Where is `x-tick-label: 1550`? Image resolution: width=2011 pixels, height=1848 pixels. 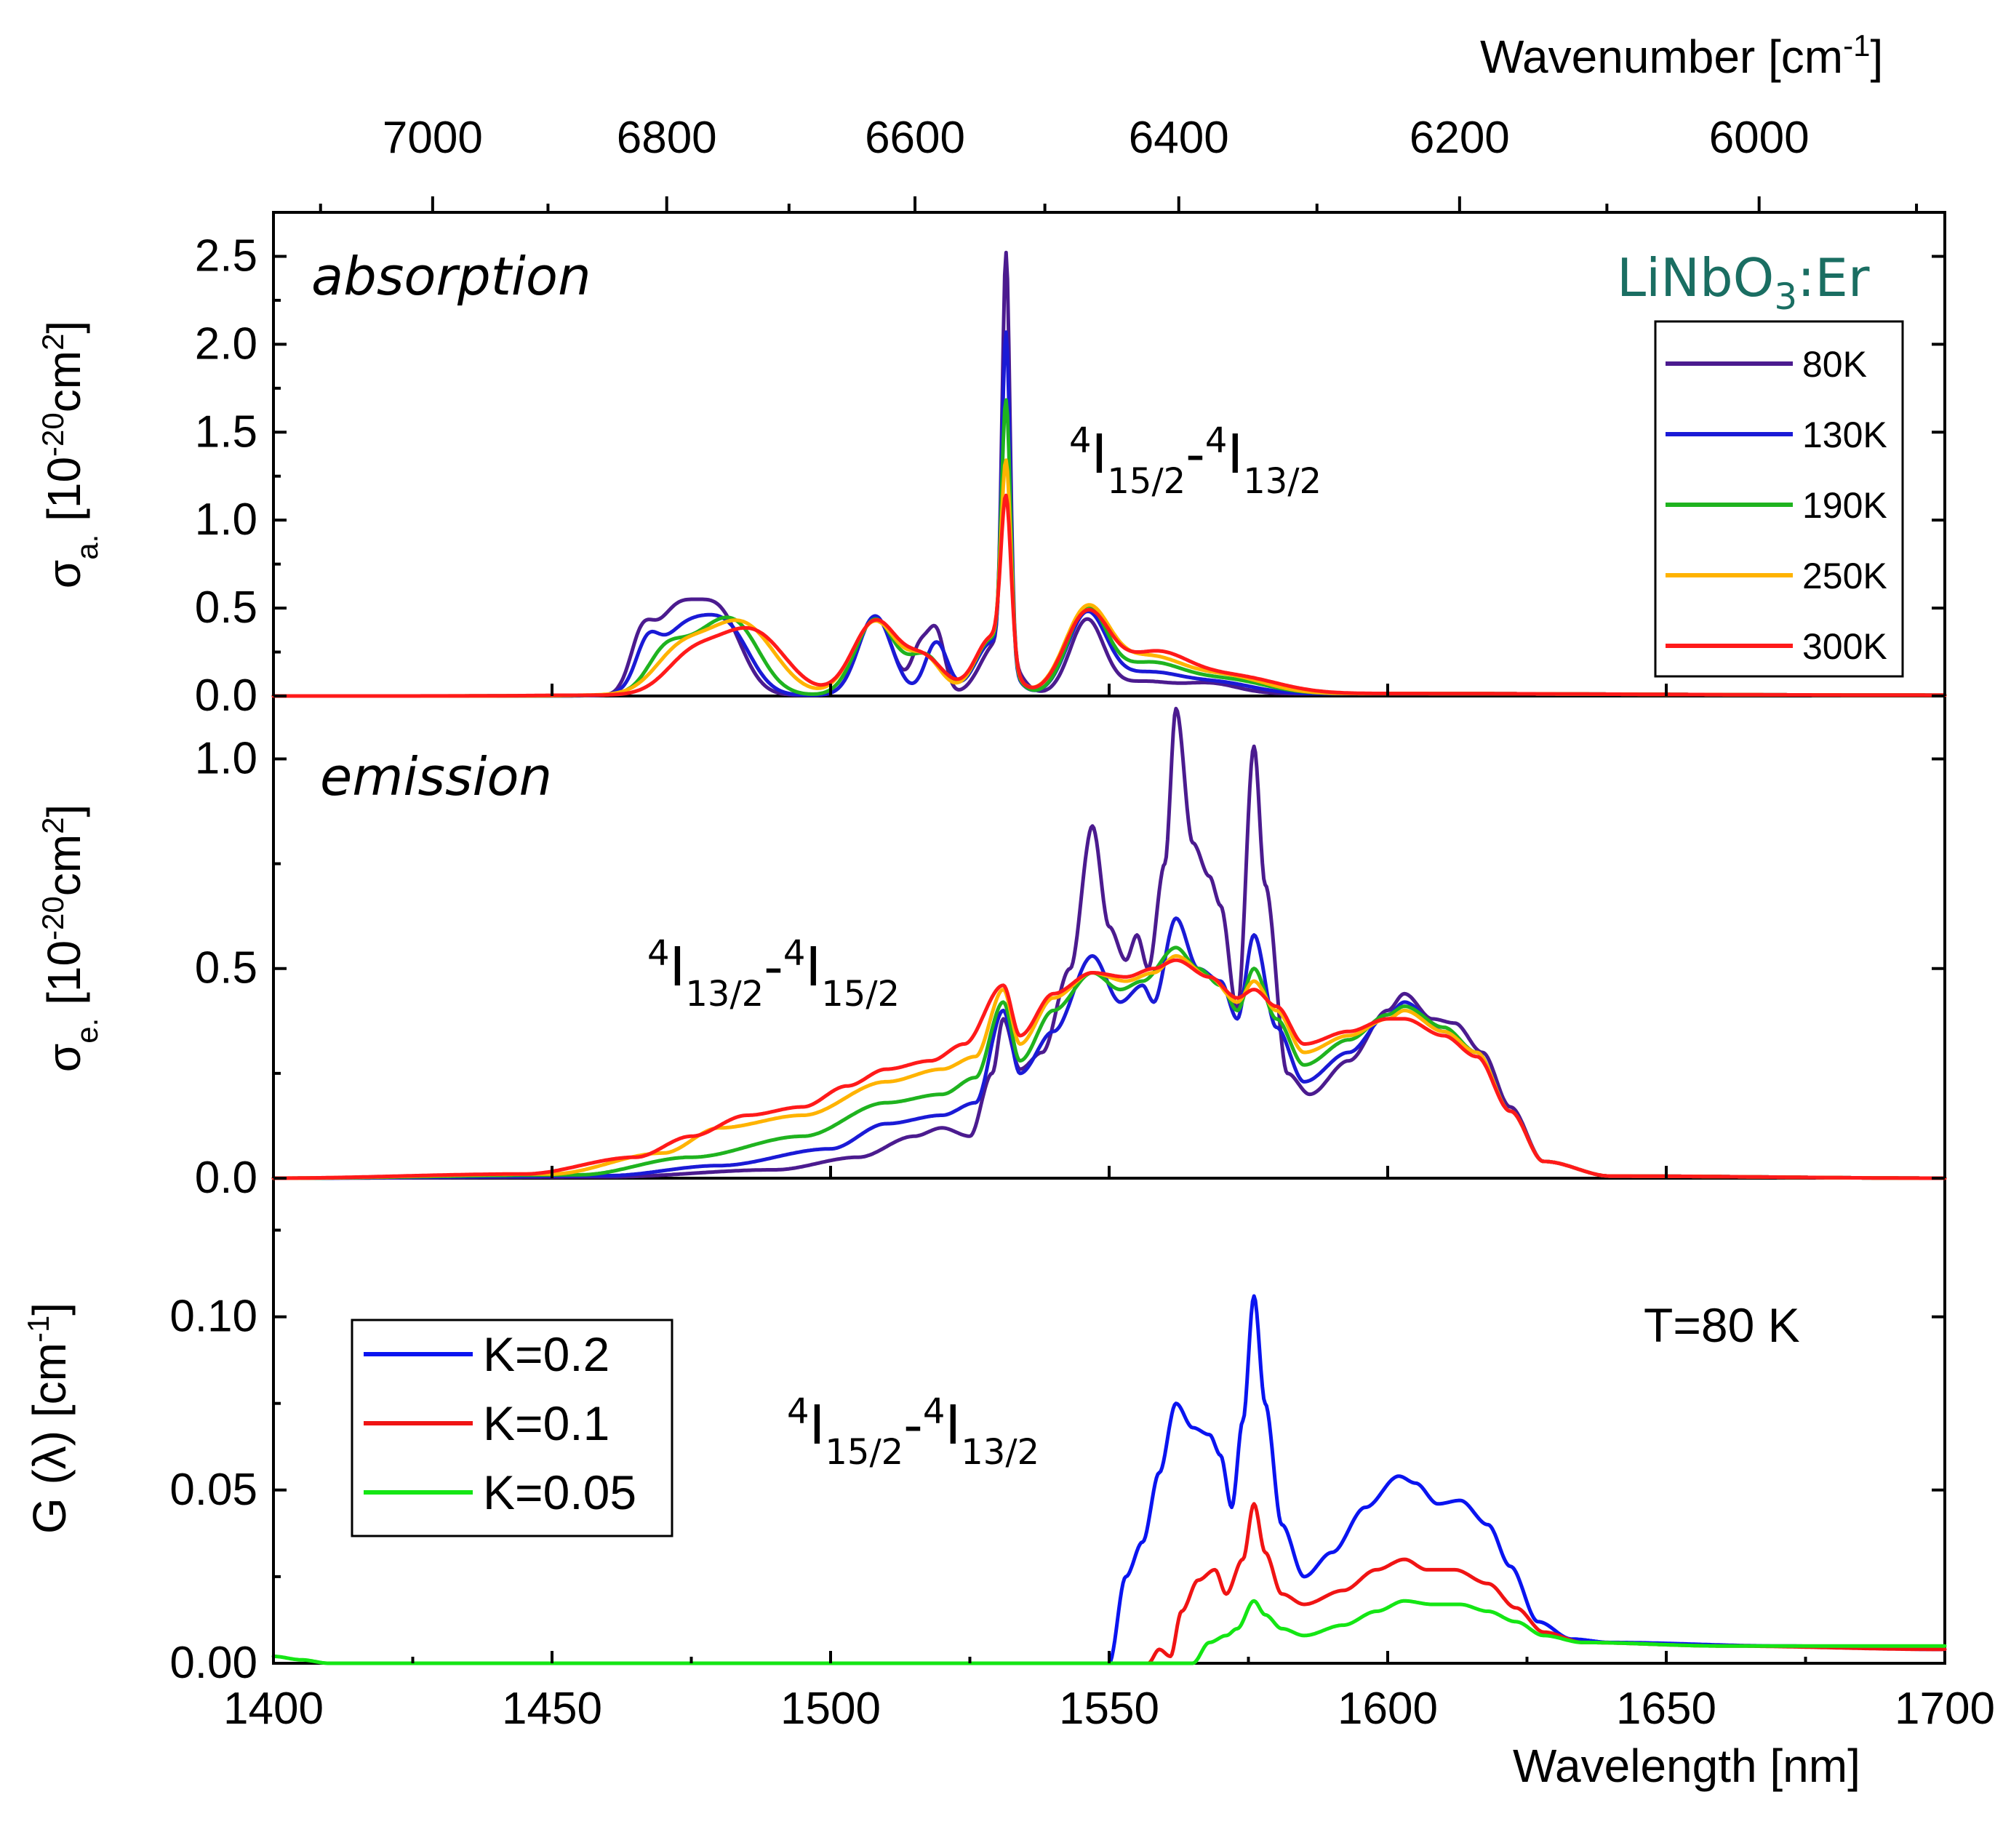 x-tick-label: 1550 is located at coordinates (1109, 1709).